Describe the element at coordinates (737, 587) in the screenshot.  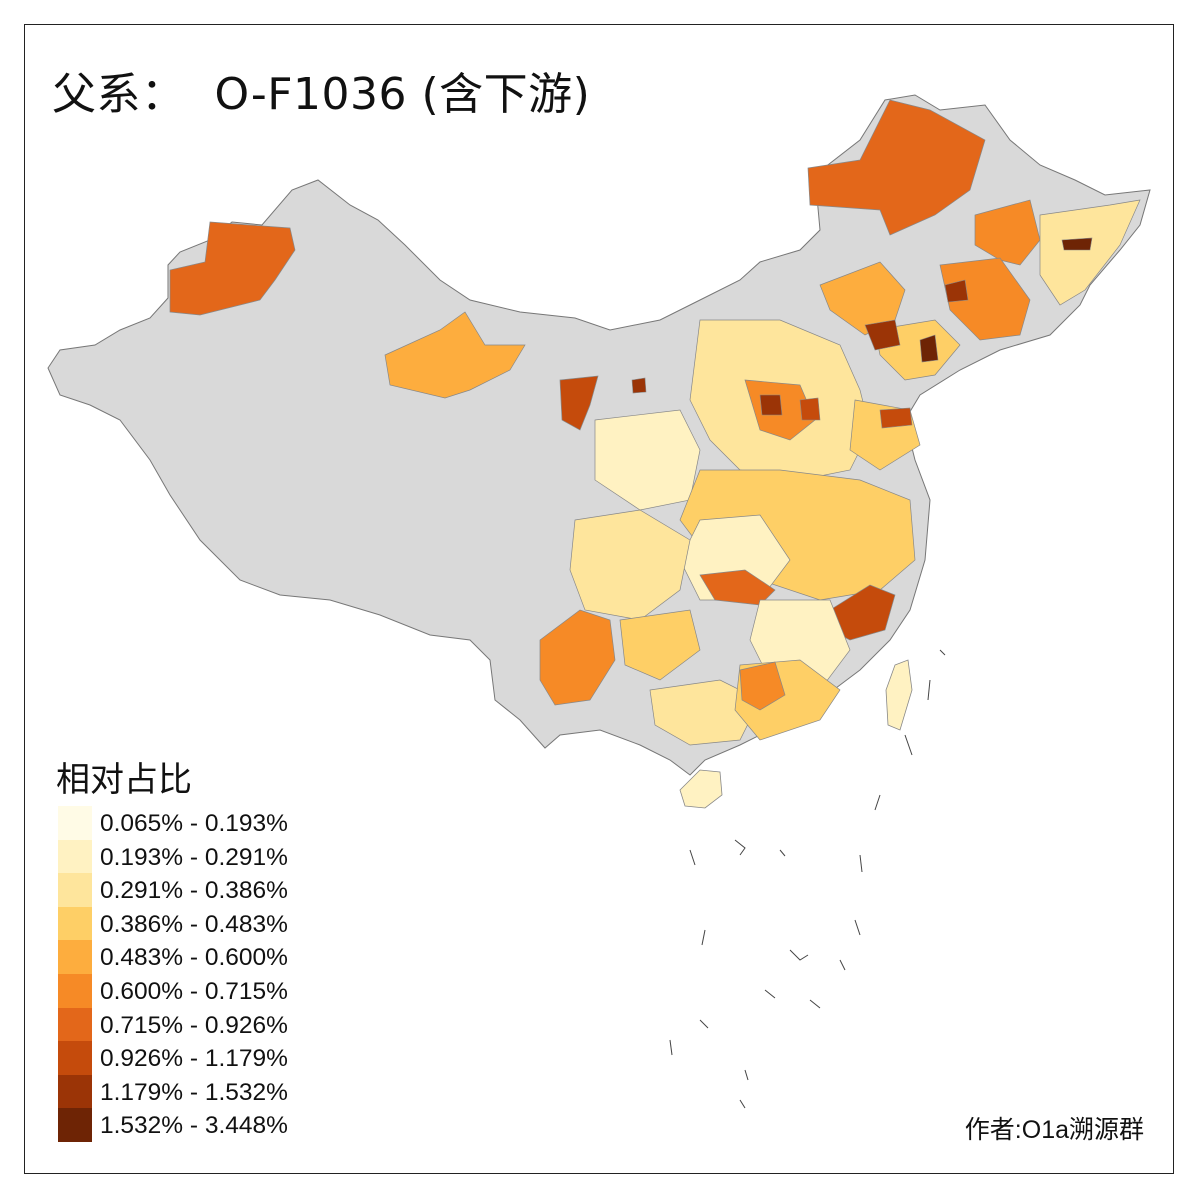
I see `region-hubei-hot` at that location.